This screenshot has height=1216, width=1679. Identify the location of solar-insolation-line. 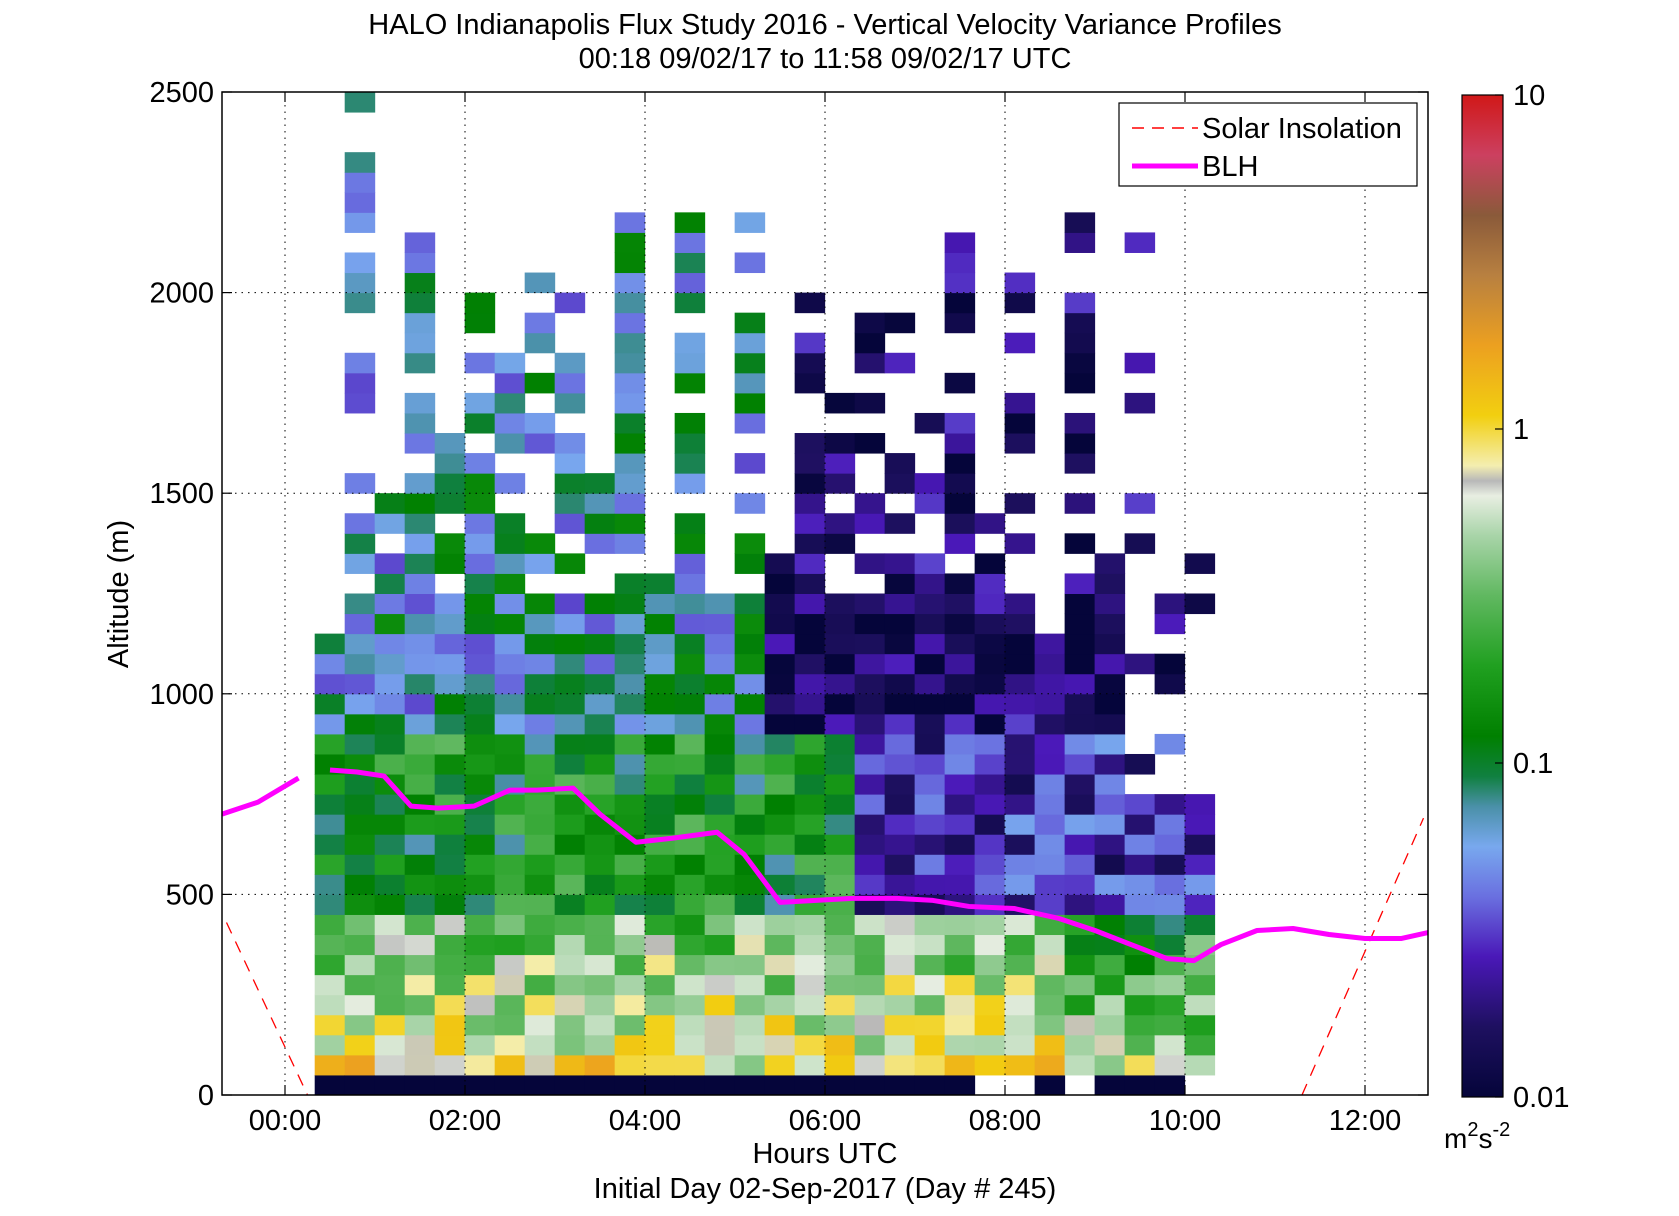
(1363, 956).